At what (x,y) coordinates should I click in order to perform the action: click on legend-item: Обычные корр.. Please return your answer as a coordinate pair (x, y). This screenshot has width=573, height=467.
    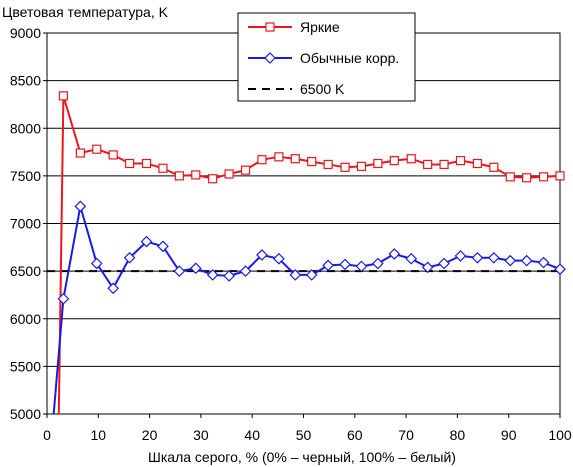
    Looking at the image, I should click on (323, 58).